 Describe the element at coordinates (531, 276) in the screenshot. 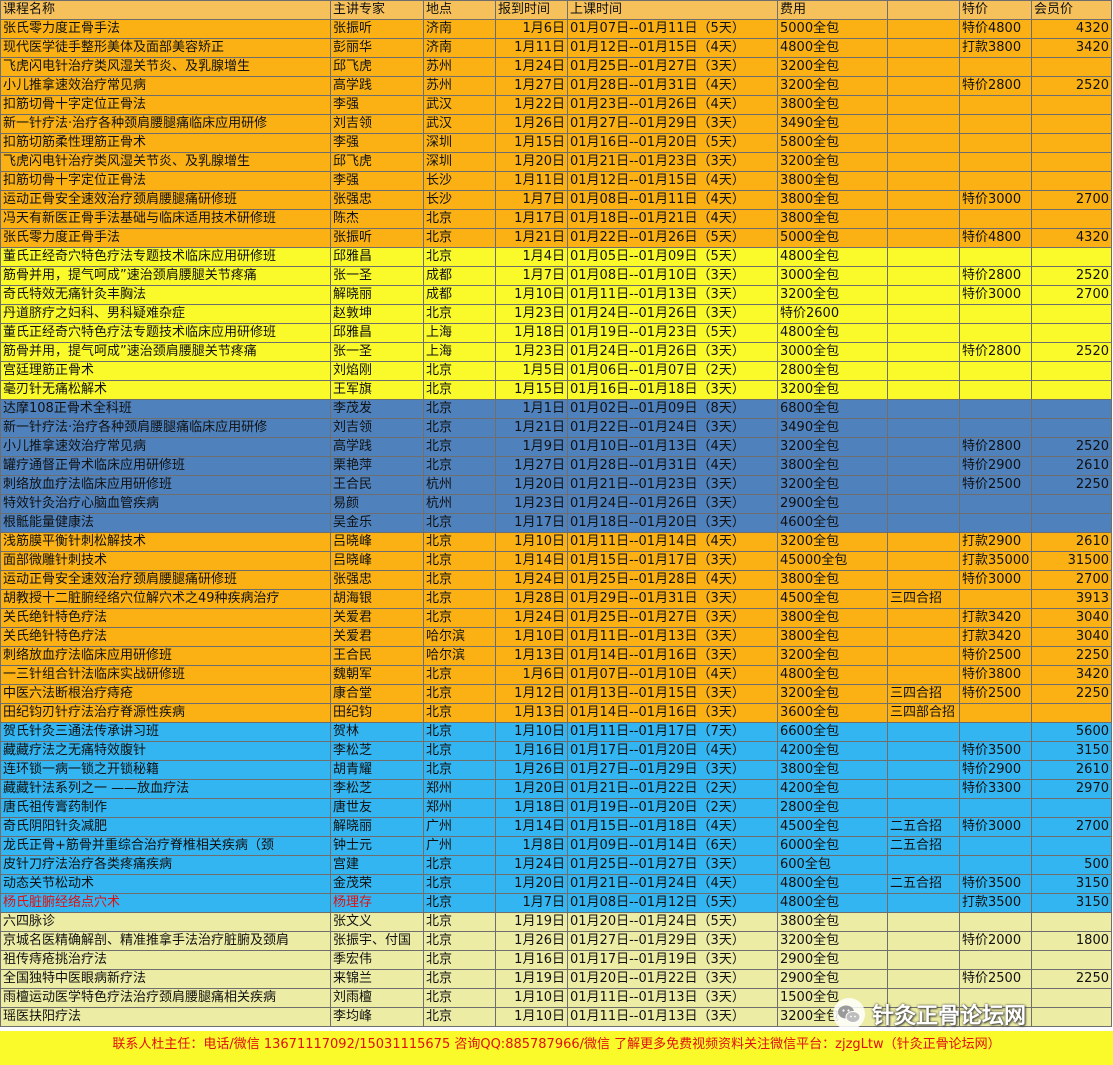

I see `checkin-date-cell: 1月7日` at that location.